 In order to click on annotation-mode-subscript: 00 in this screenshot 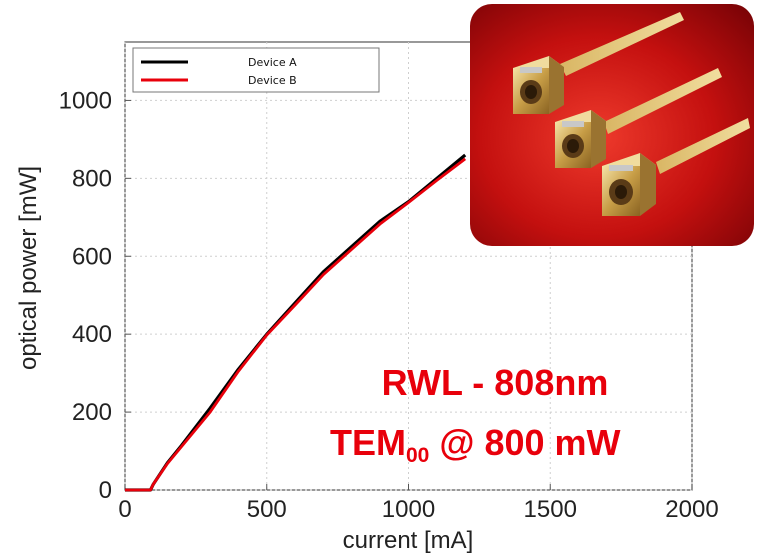, I will do `click(417, 455)`.